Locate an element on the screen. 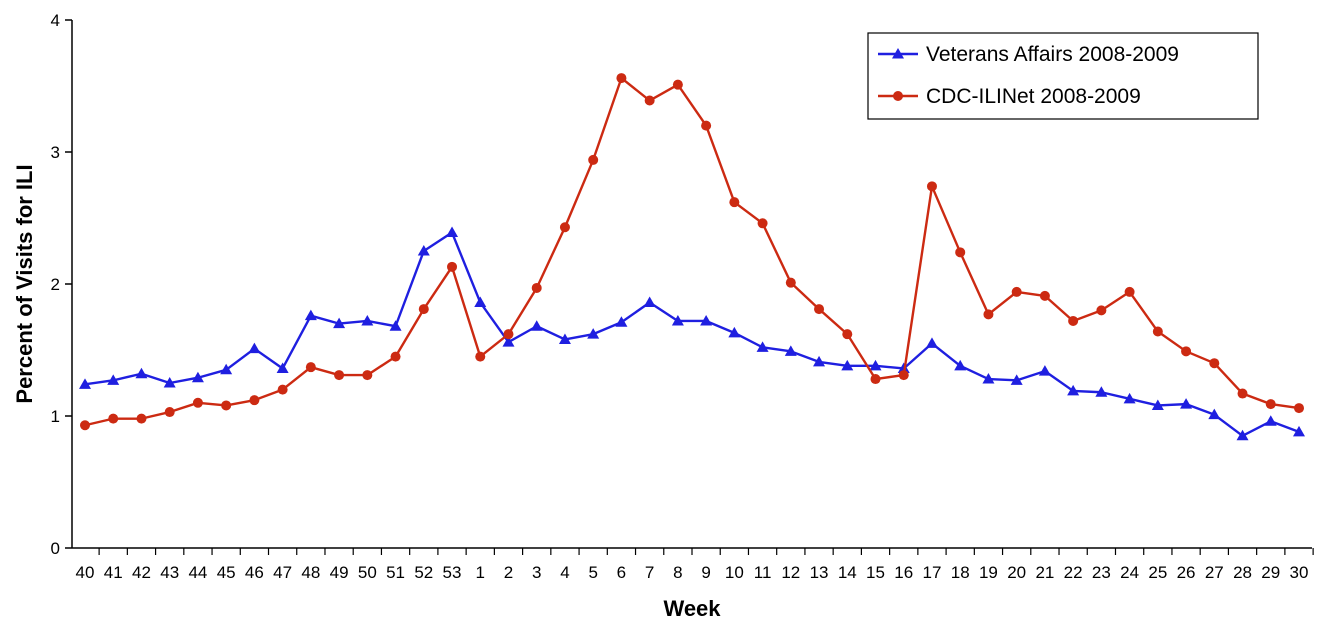 The height and width of the screenshot is (623, 1322). x-tick-label: 13 is located at coordinates (819, 572).